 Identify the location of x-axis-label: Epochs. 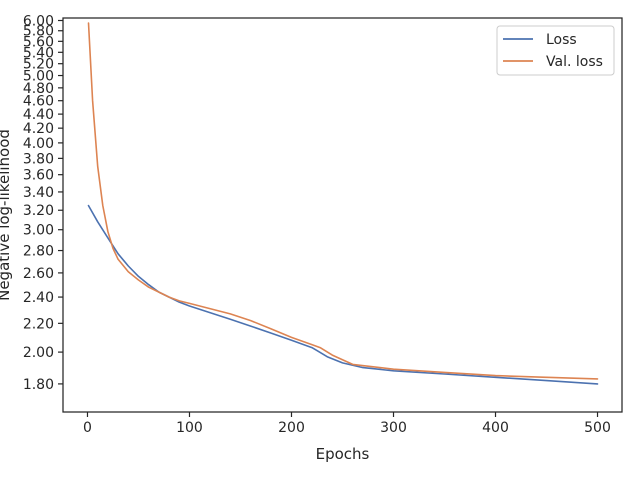
(343, 454).